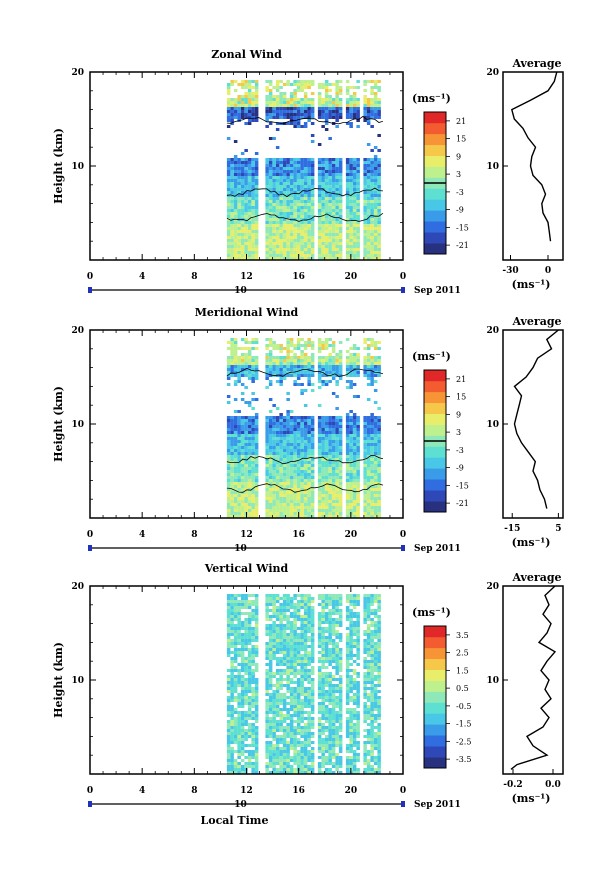  What do you see at coordinates (461, 121) in the screenshot?
I see `colorbar-tick-label: 21` at bounding box center [461, 121].